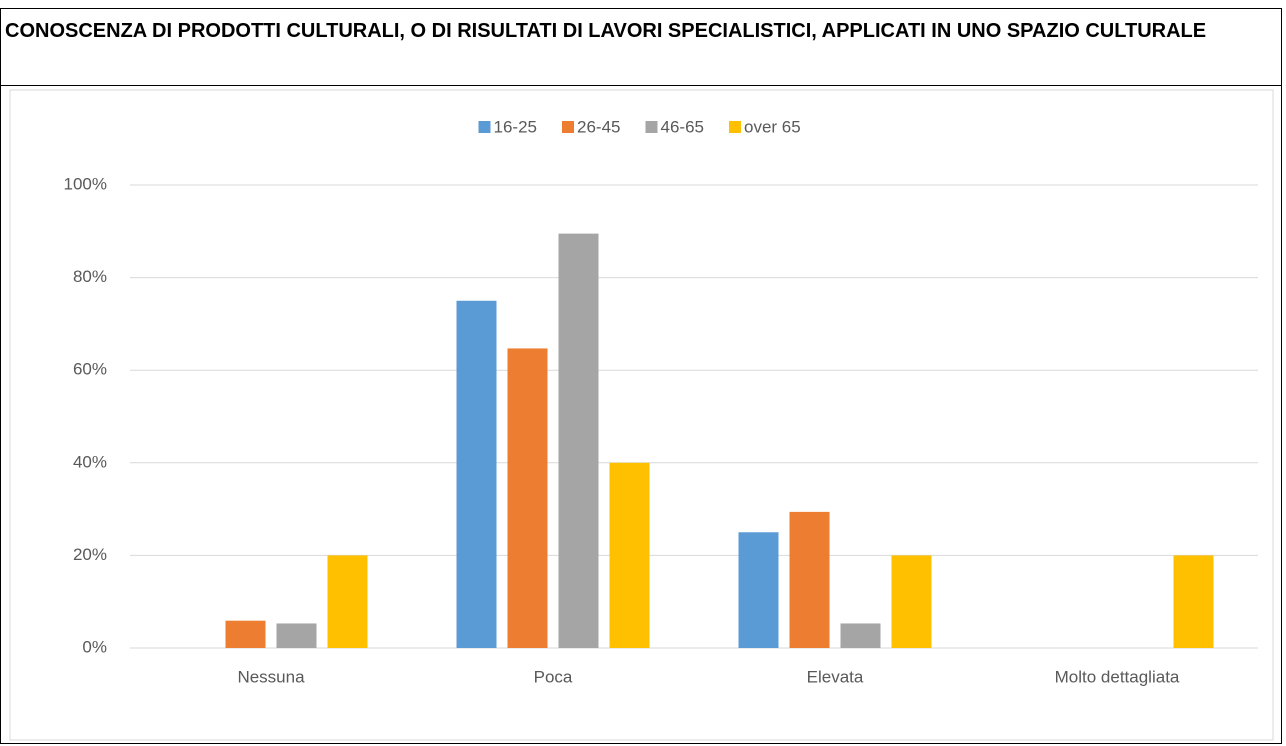 The width and height of the screenshot is (1286, 746). I want to click on x-tick-label: Poca, so click(553, 676).